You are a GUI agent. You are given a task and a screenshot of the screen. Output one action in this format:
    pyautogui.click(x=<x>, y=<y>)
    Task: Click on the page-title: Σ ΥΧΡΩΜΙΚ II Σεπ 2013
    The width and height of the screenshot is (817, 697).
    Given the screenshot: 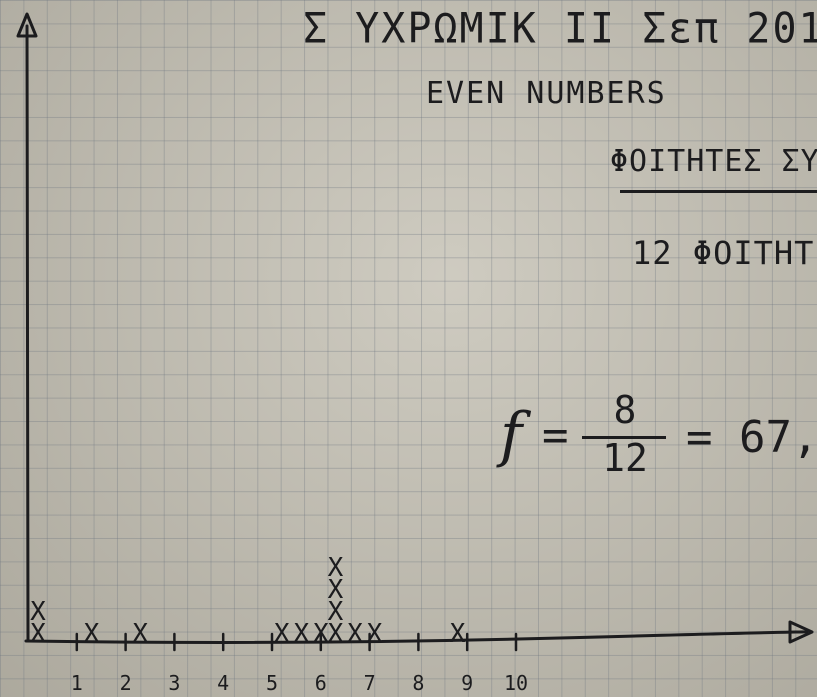 What is the action you would take?
    pyautogui.click(x=560, y=29)
    